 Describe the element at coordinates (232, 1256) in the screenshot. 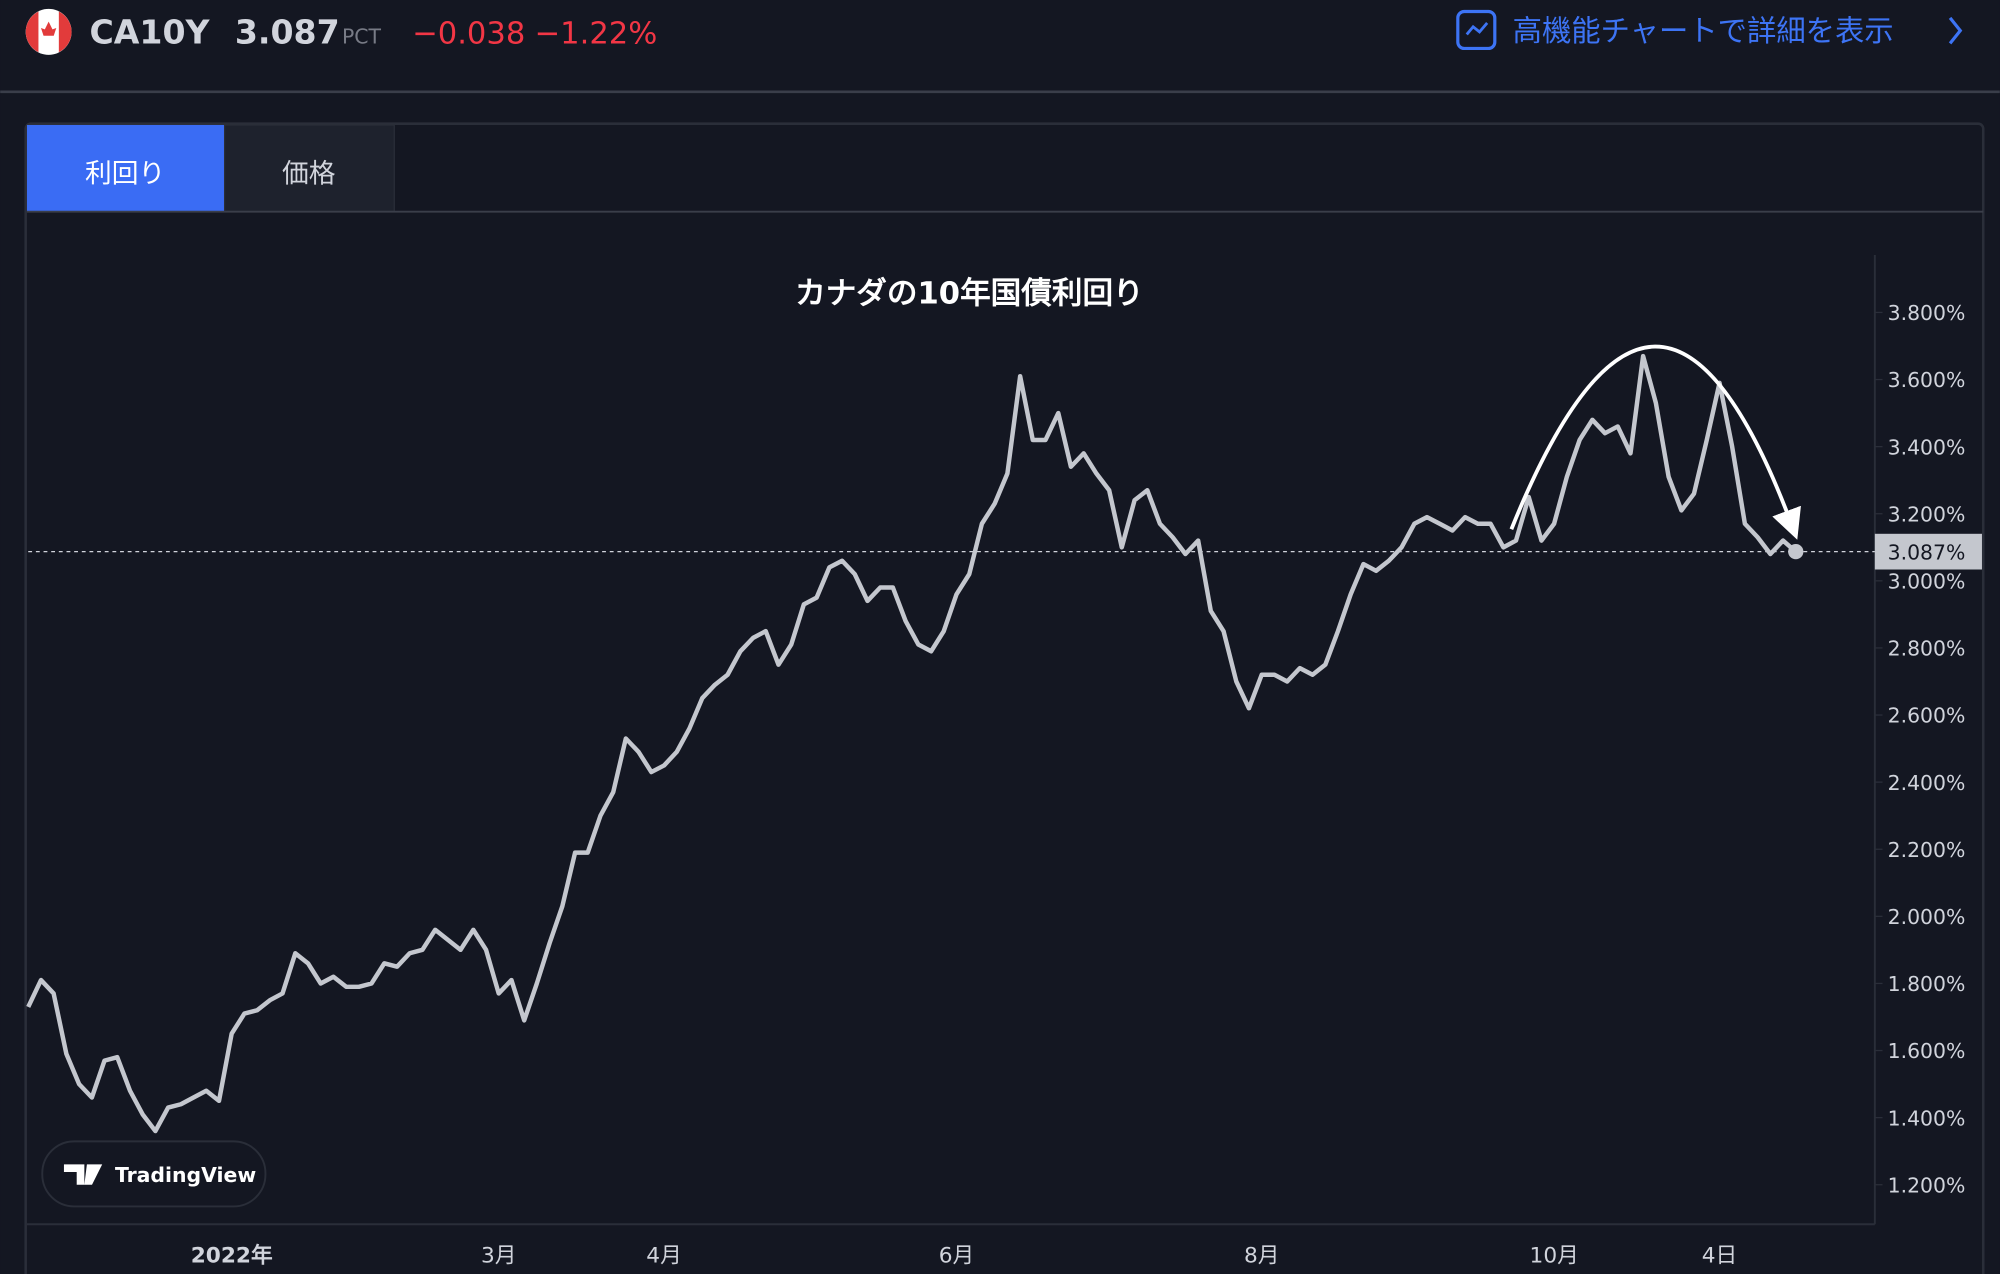

I see `x-tick-label: 2022年` at that location.